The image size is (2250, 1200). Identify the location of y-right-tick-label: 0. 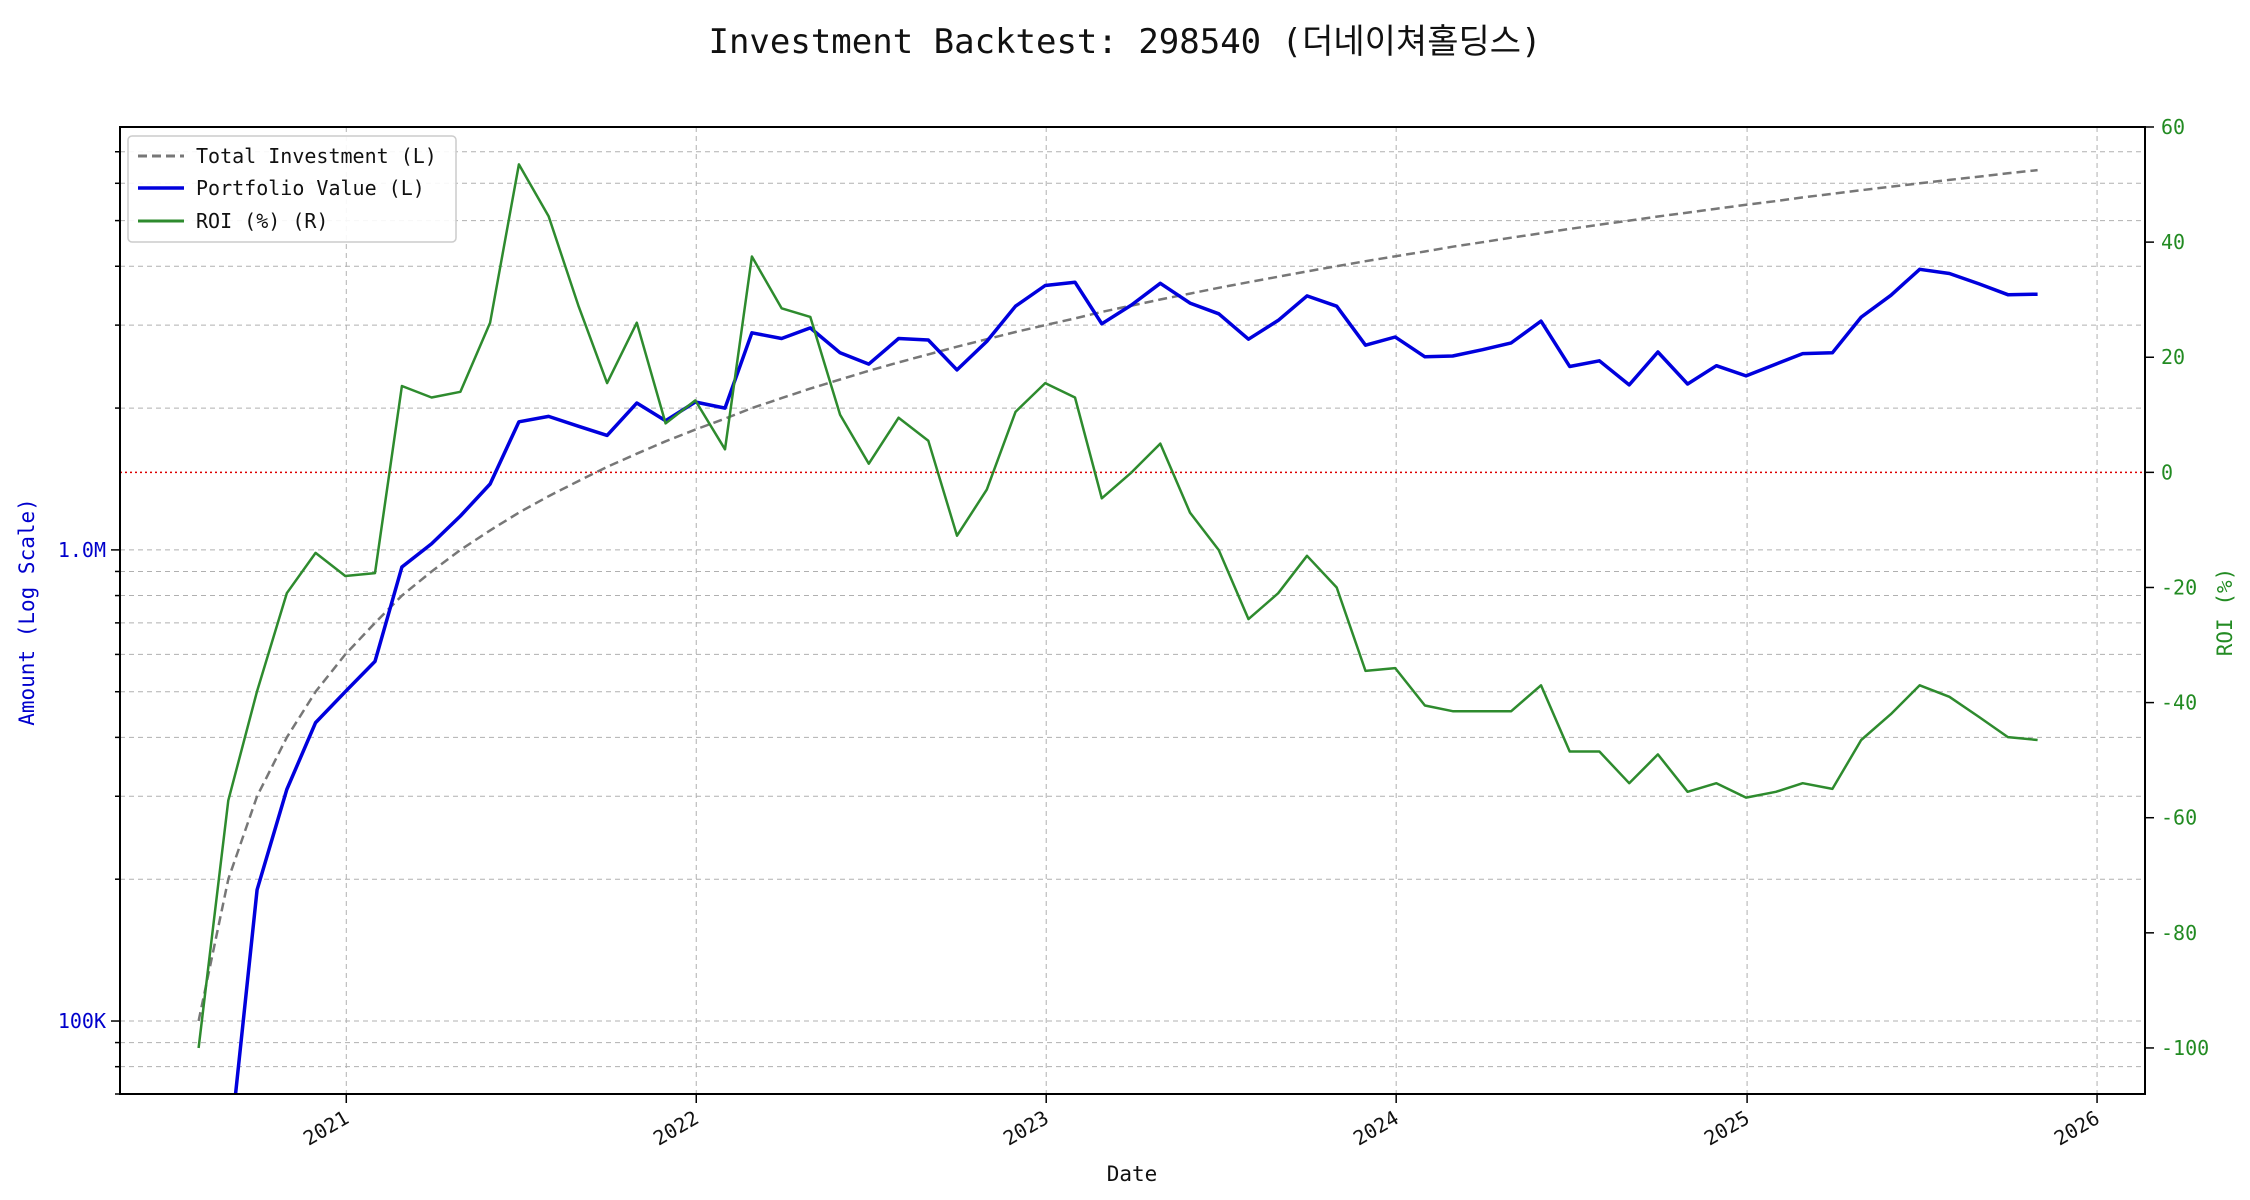
(2167, 472).